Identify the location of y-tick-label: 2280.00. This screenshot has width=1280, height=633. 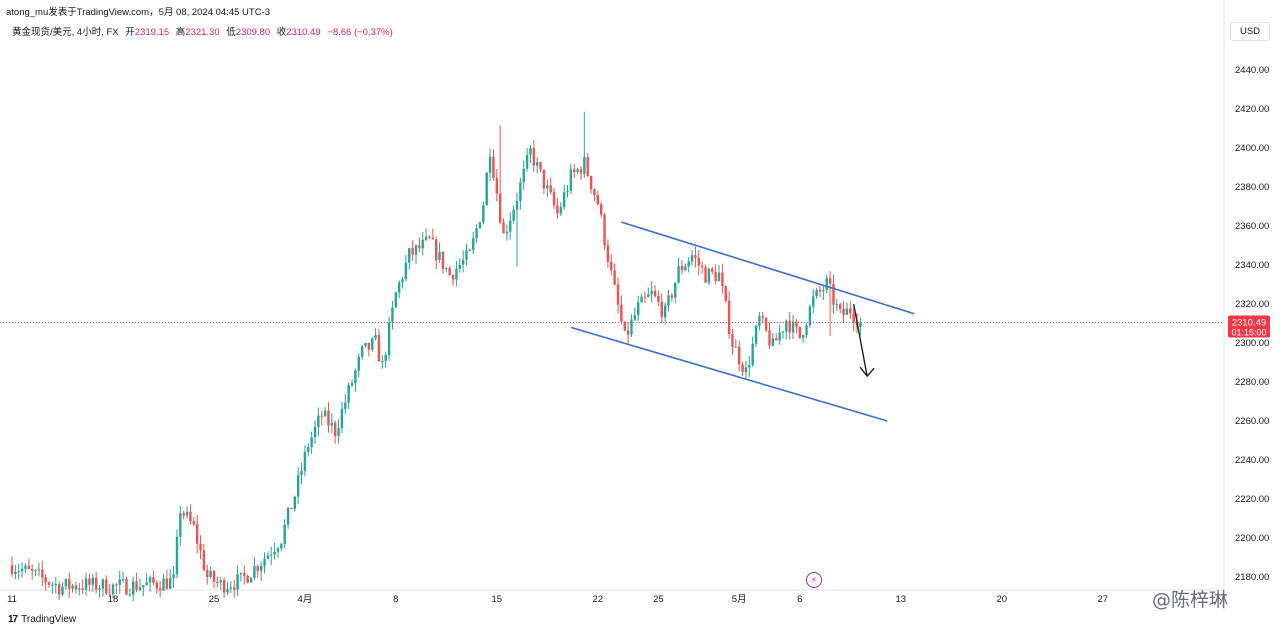
(1252, 382).